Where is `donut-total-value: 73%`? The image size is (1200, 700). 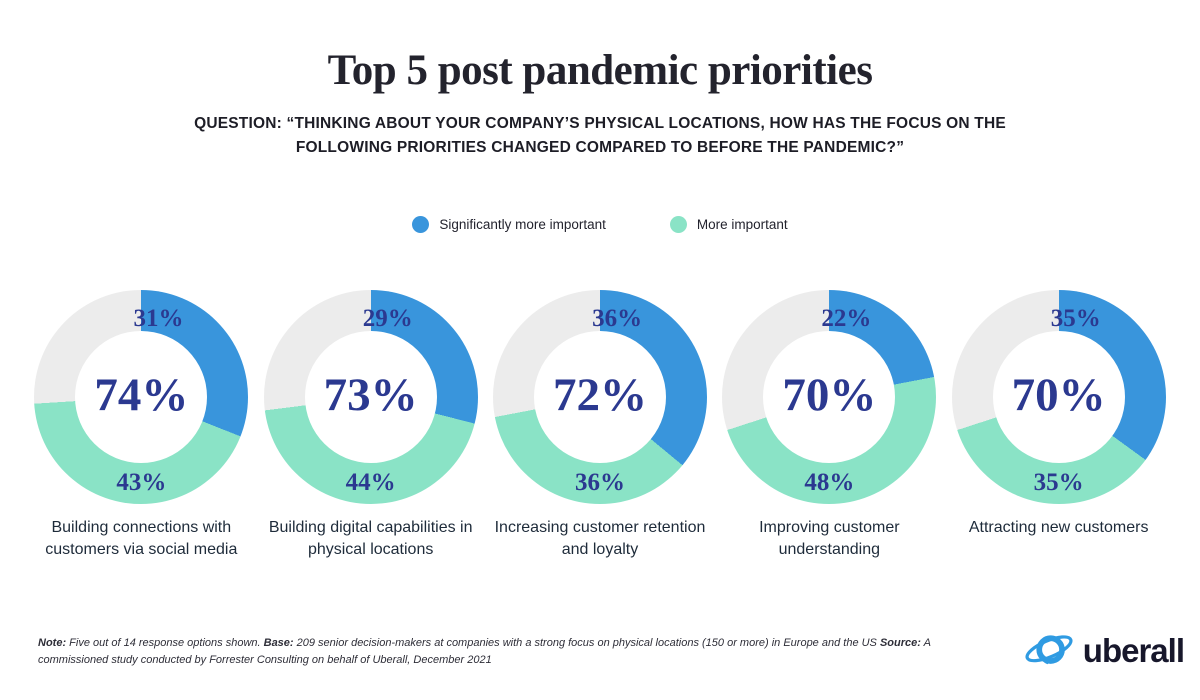
donut-total-value: 73% is located at coordinates (370, 394).